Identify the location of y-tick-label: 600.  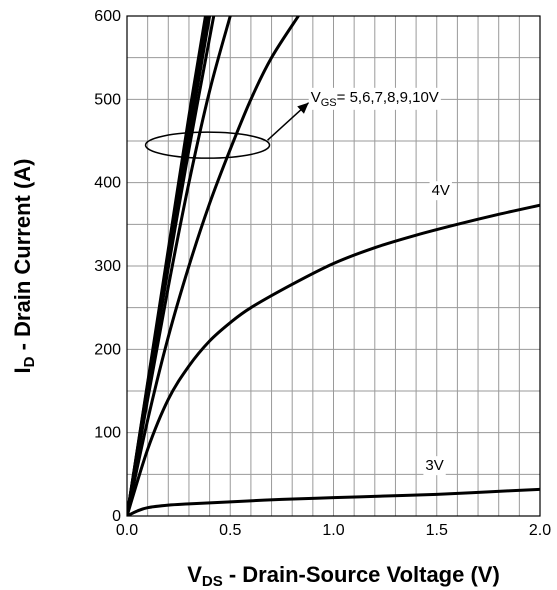
(107, 16).